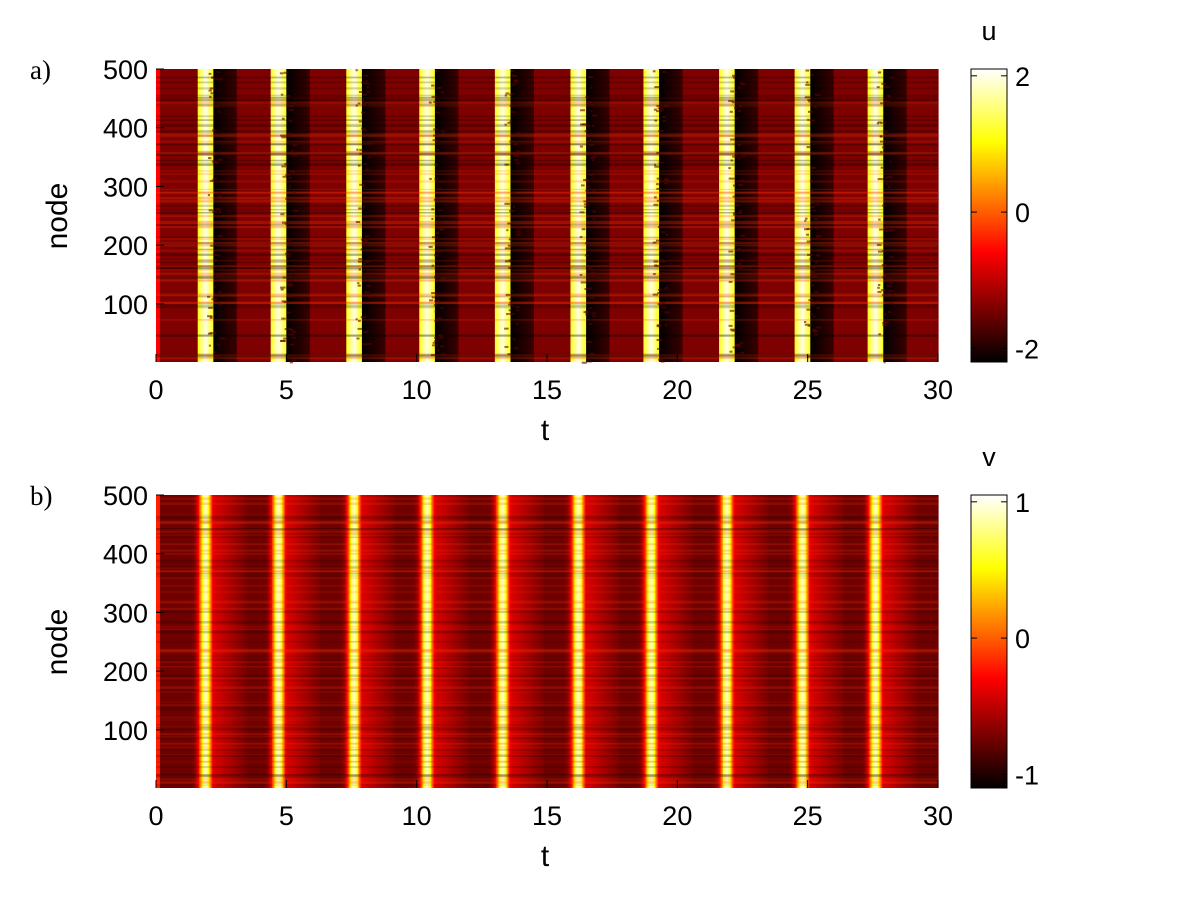  I want to click on y-axis-label-b: node, so click(57, 642).